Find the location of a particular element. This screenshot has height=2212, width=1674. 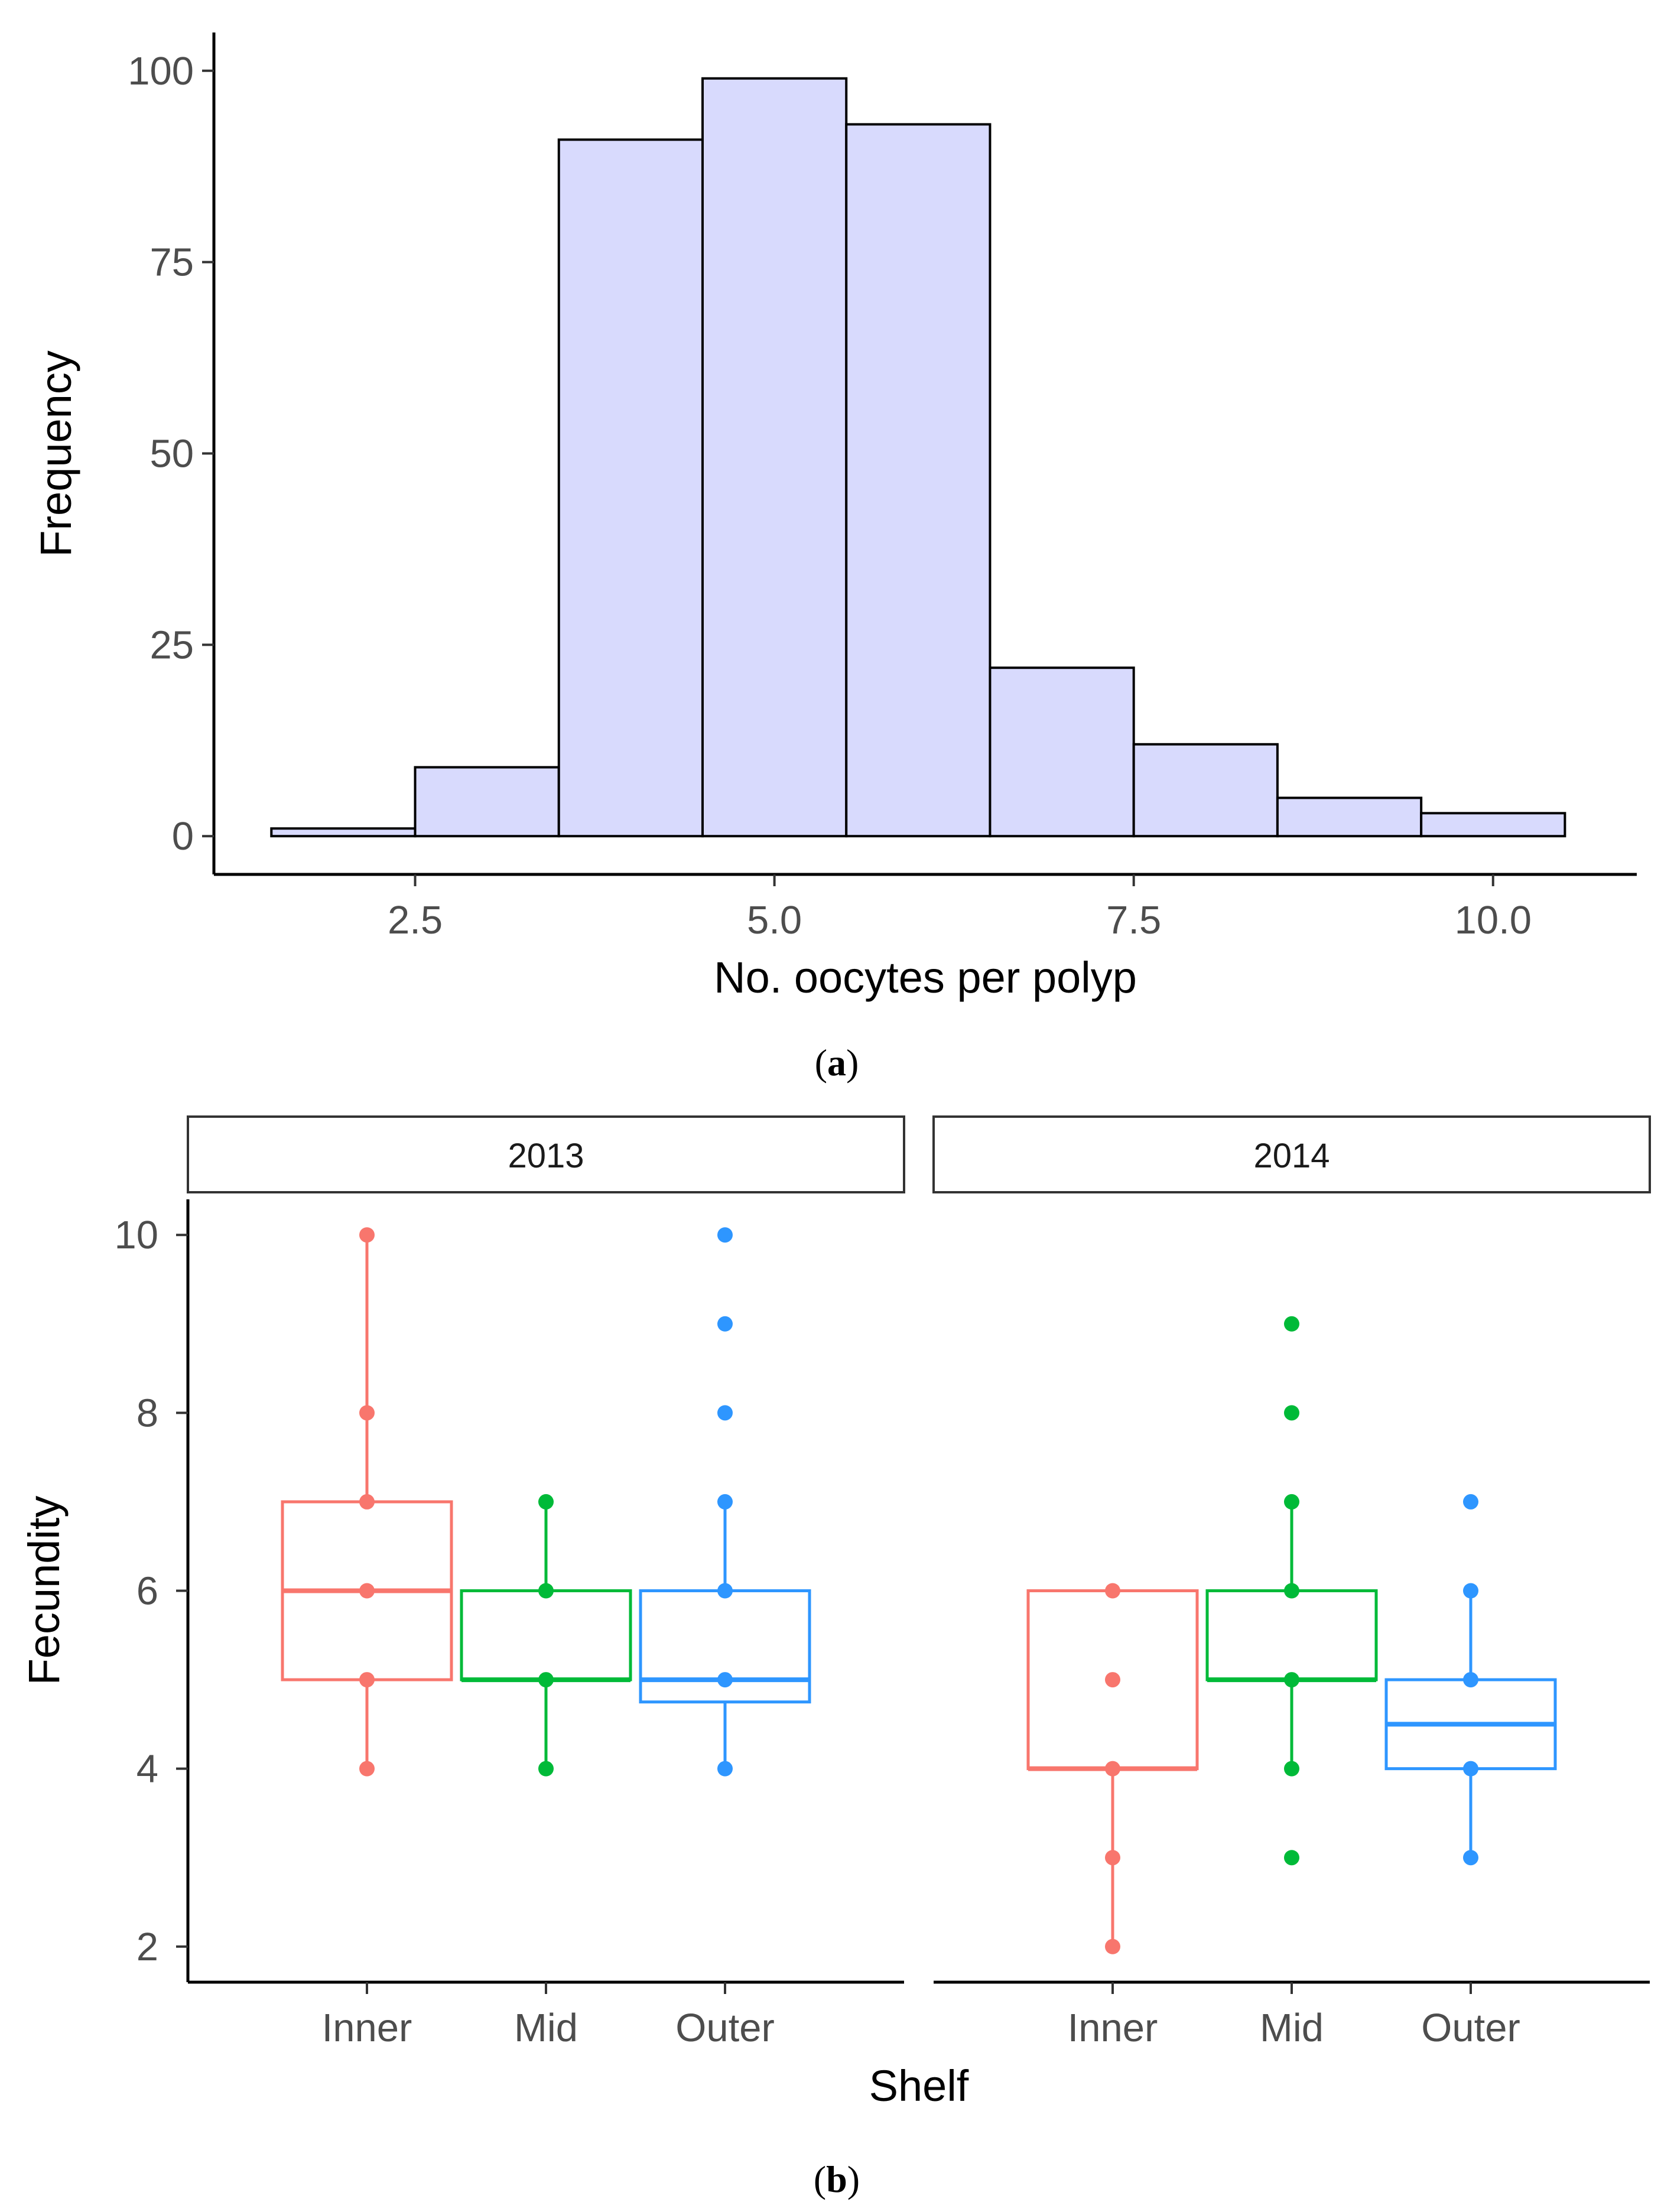

histogram-y-ticks: 0 25 50 75 100 is located at coordinates (171, 454).